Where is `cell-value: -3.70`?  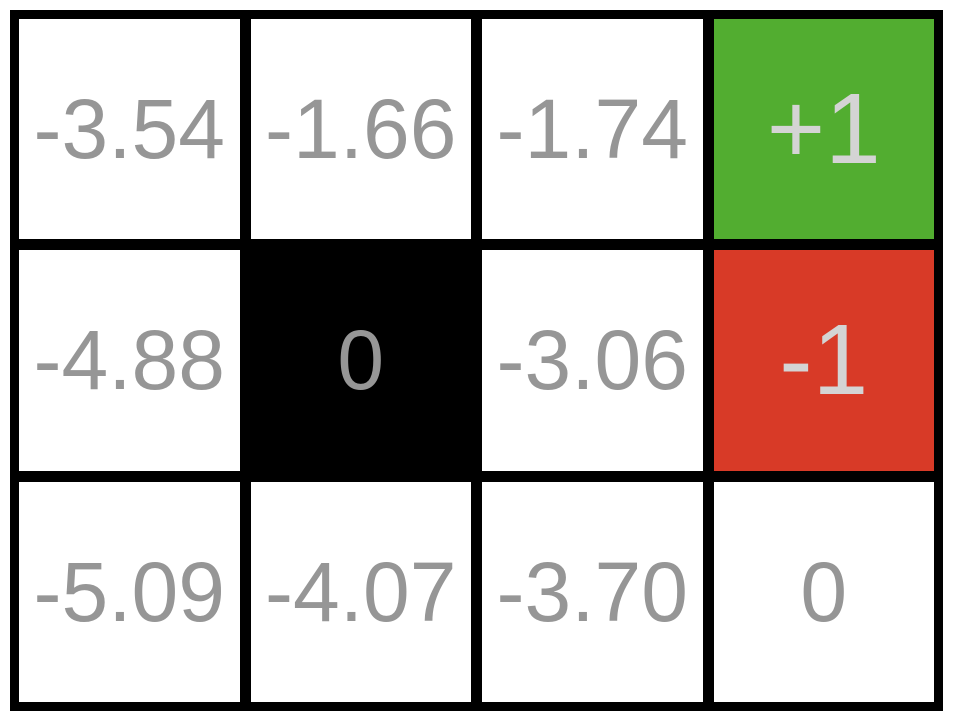
cell-value: -3.70 is located at coordinates (592, 591).